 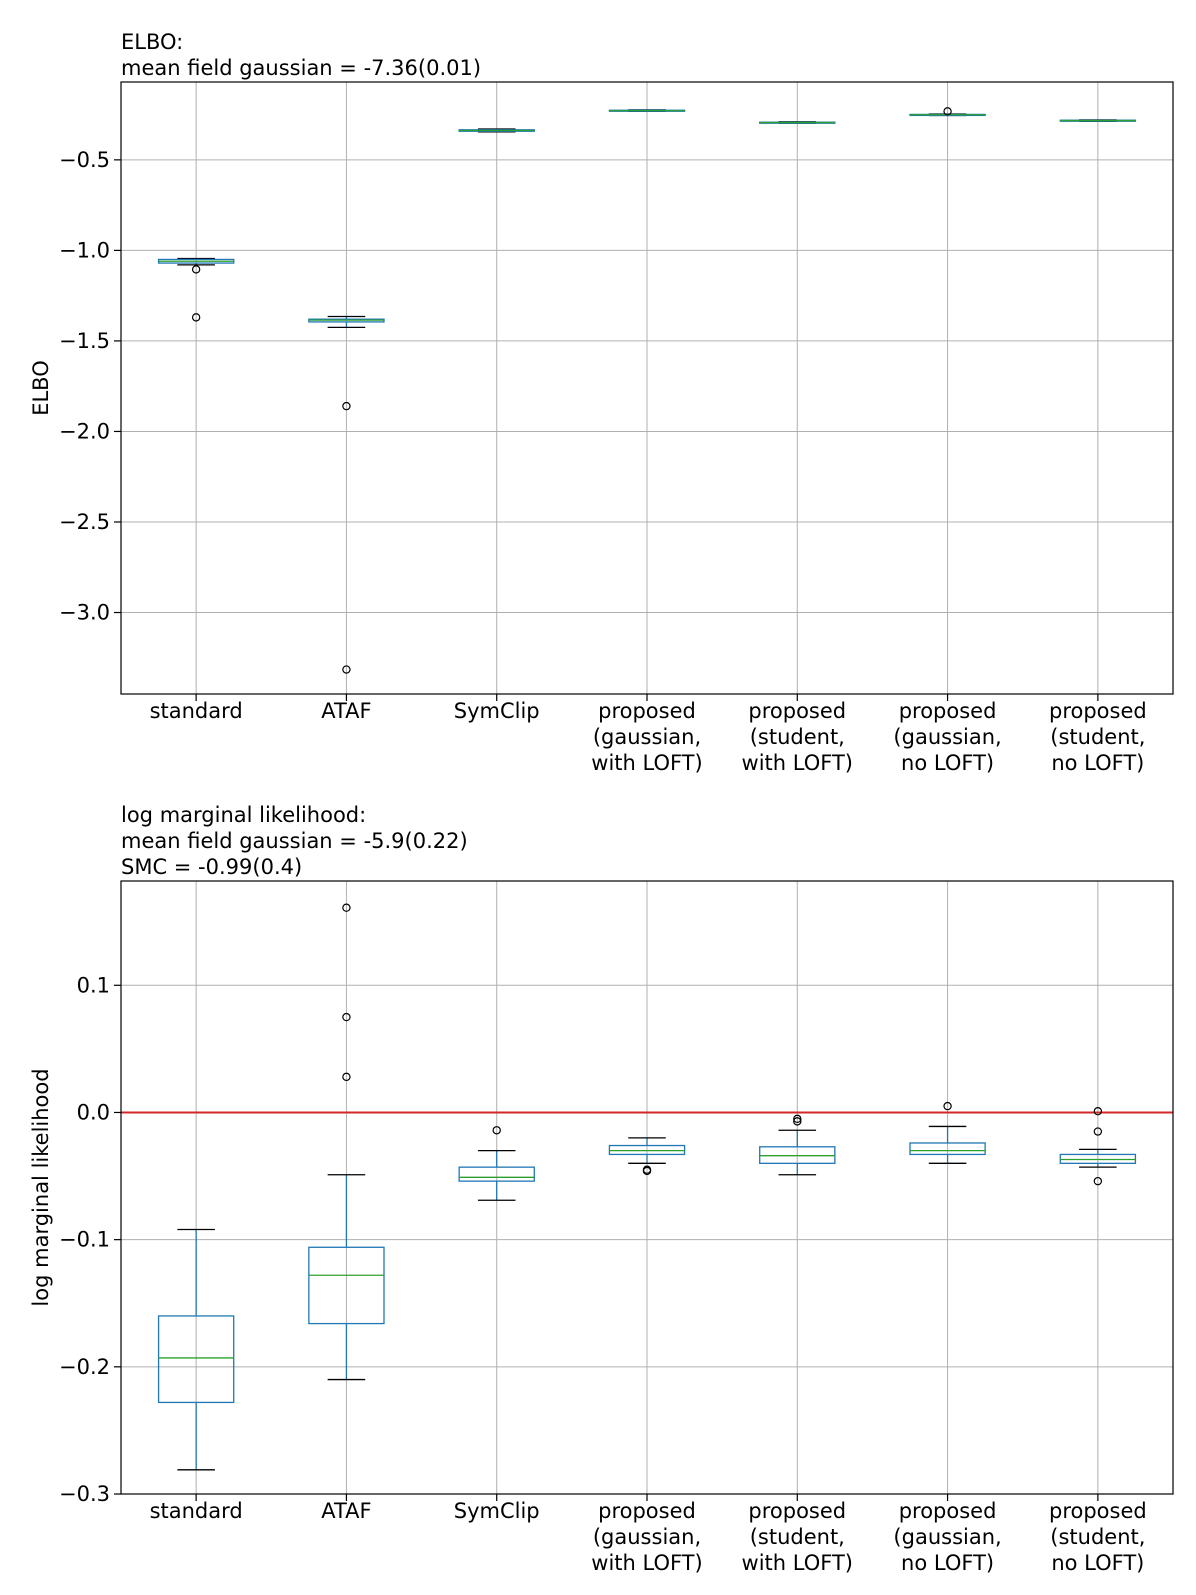 I want to click on y-tick-label: −2.5, so click(x=84, y=522).